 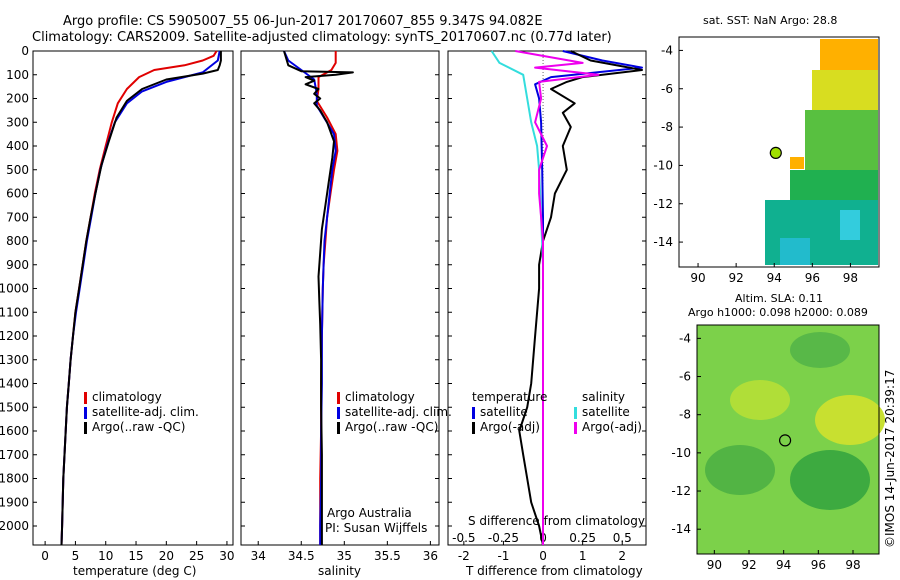 I want to click on map-y-tick-label: -8, so click(x=667, y=127).